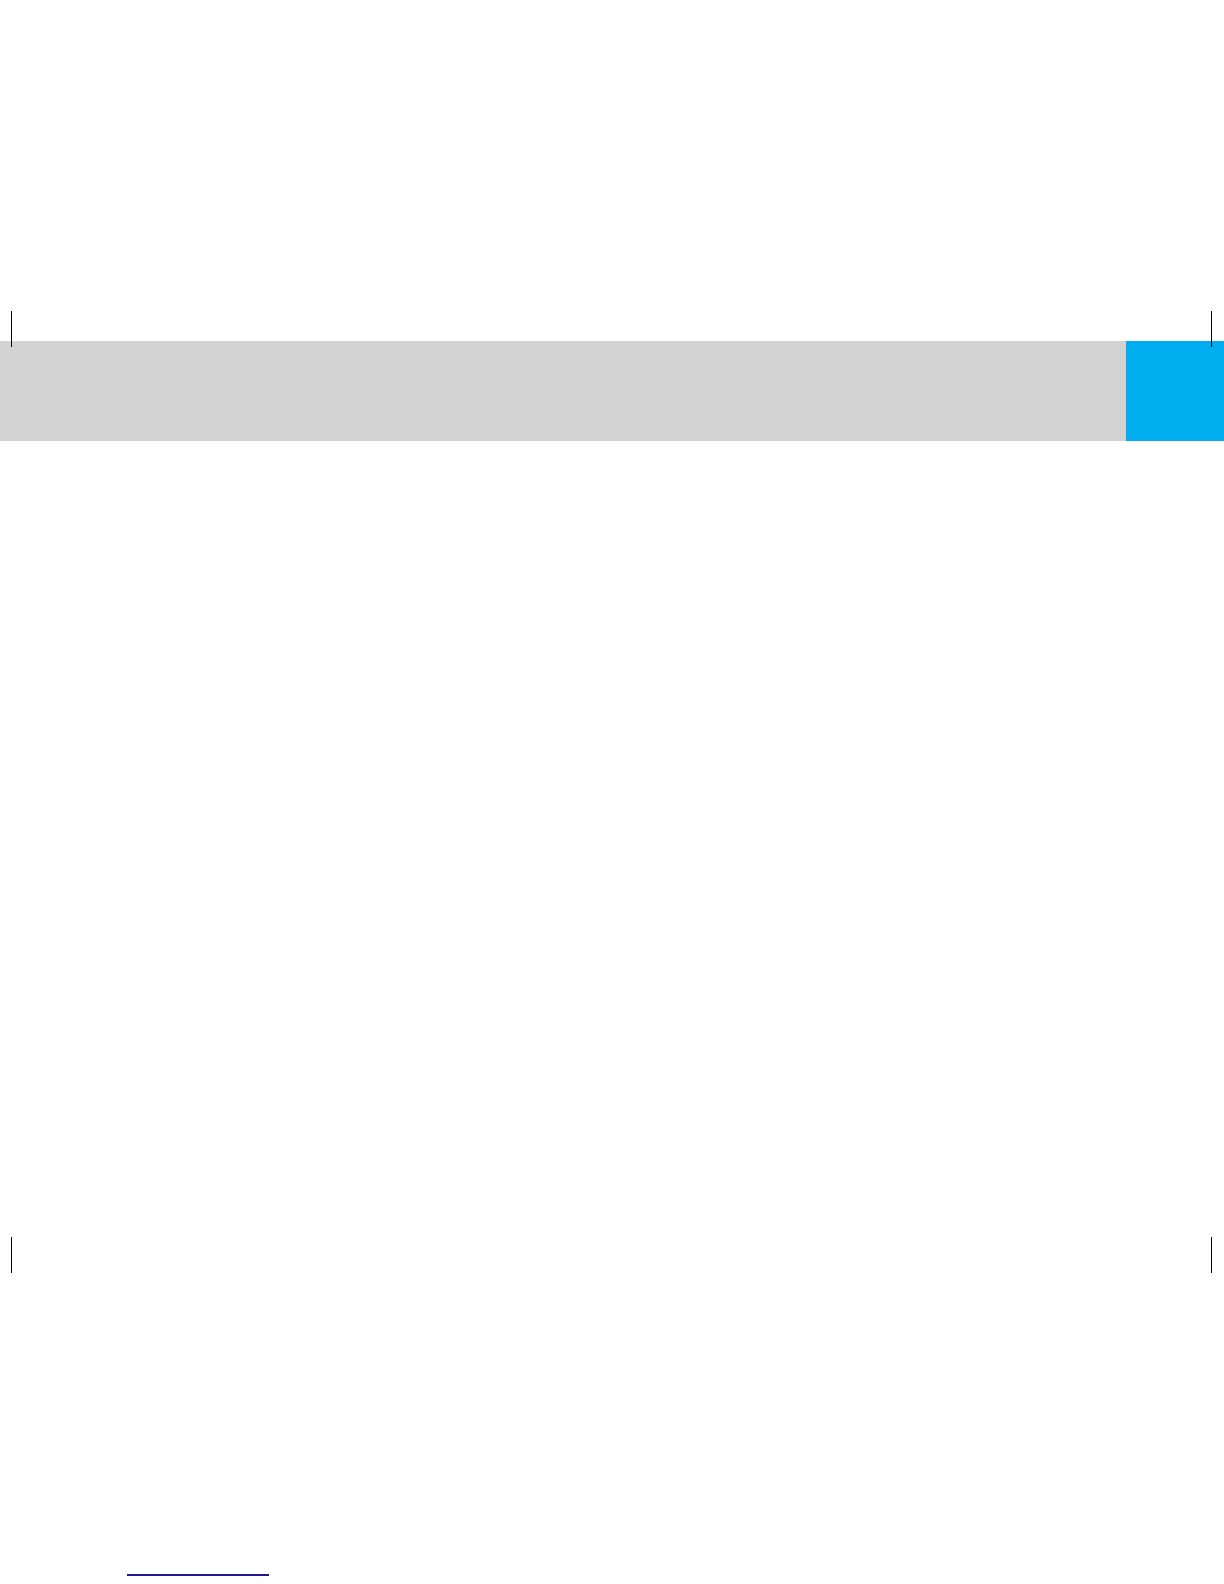  I want to click on accent-block, so click(1175, 391).